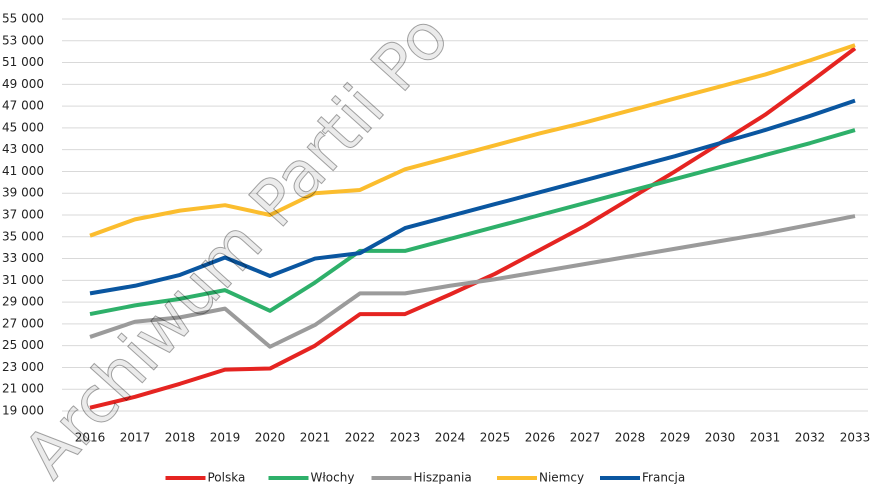 Image resolution: width=876 pixels, height=488 pixels. What do you see at coordinates (315, 438) in the screenshot?
I see `x-tick-label: 2021` at bounding box center [315, 438].